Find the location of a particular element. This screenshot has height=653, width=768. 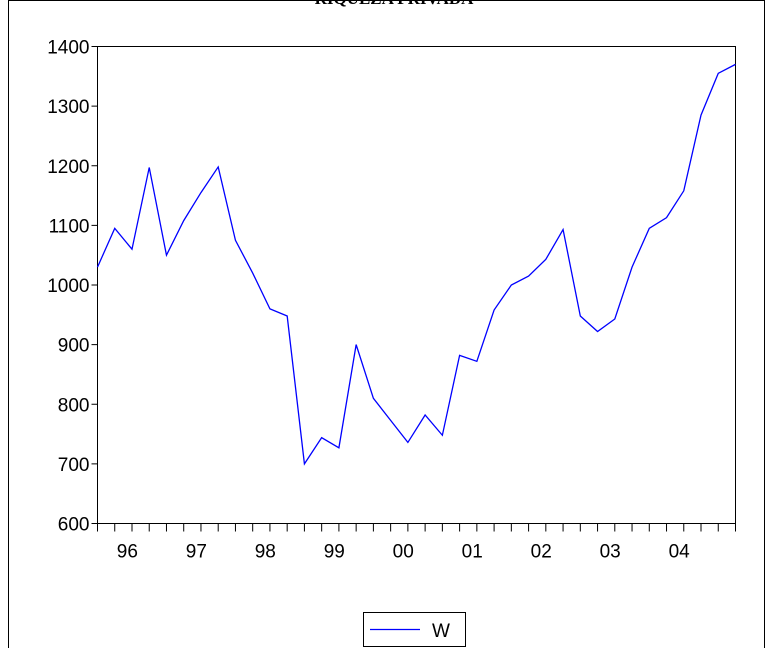

chart-title: RIQUEZA PRIVADA is located at coordinates (395, 4).